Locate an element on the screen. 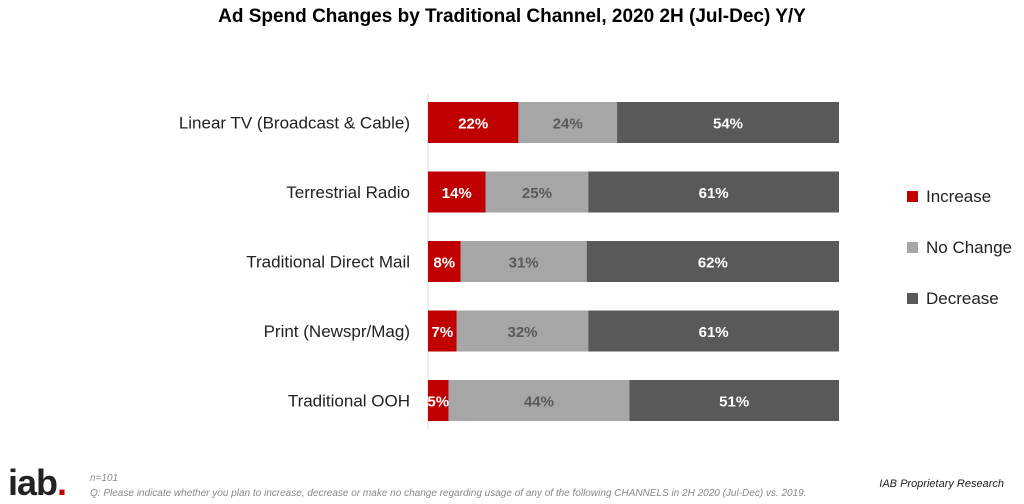  iab-logo: iab. is located at coordinates (37, 483).